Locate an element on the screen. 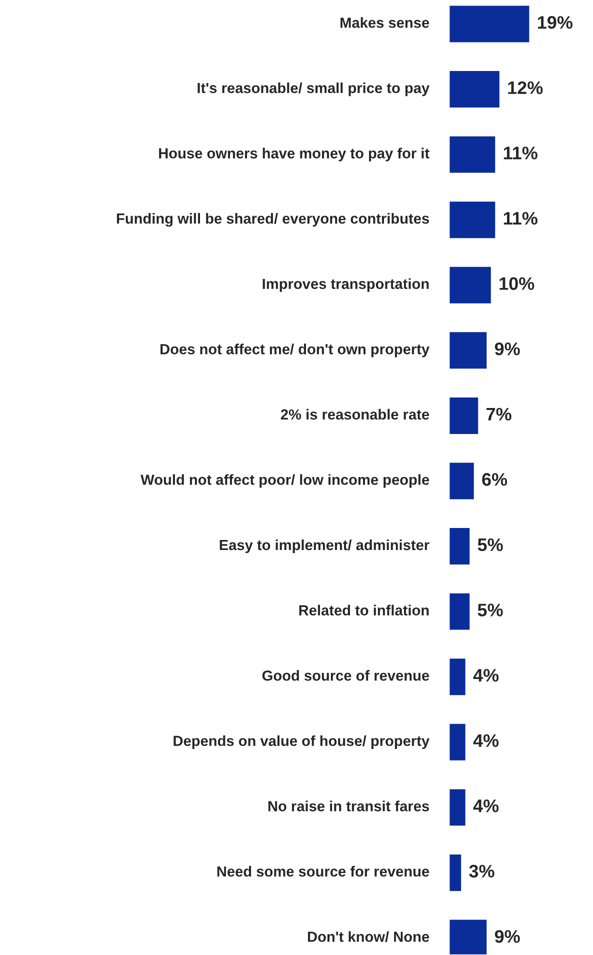  y-tick-label: Related to inflation is located at coordinates (364, 610).